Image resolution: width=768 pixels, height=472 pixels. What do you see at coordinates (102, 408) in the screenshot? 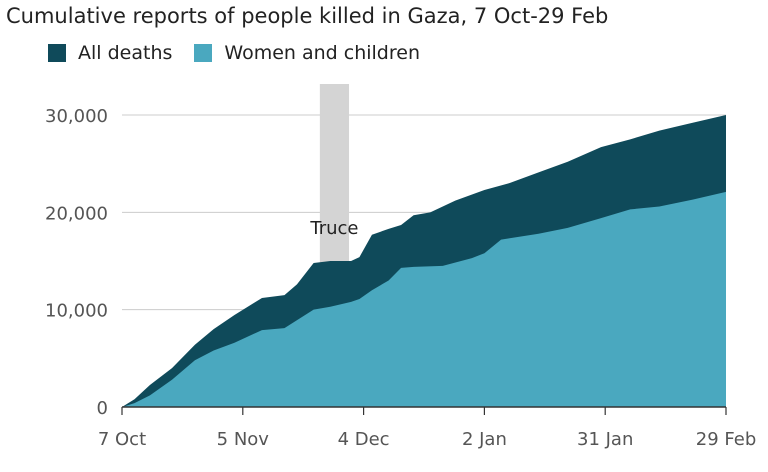
I see `y-tick-label: 0` at bounding box center [102, 408].